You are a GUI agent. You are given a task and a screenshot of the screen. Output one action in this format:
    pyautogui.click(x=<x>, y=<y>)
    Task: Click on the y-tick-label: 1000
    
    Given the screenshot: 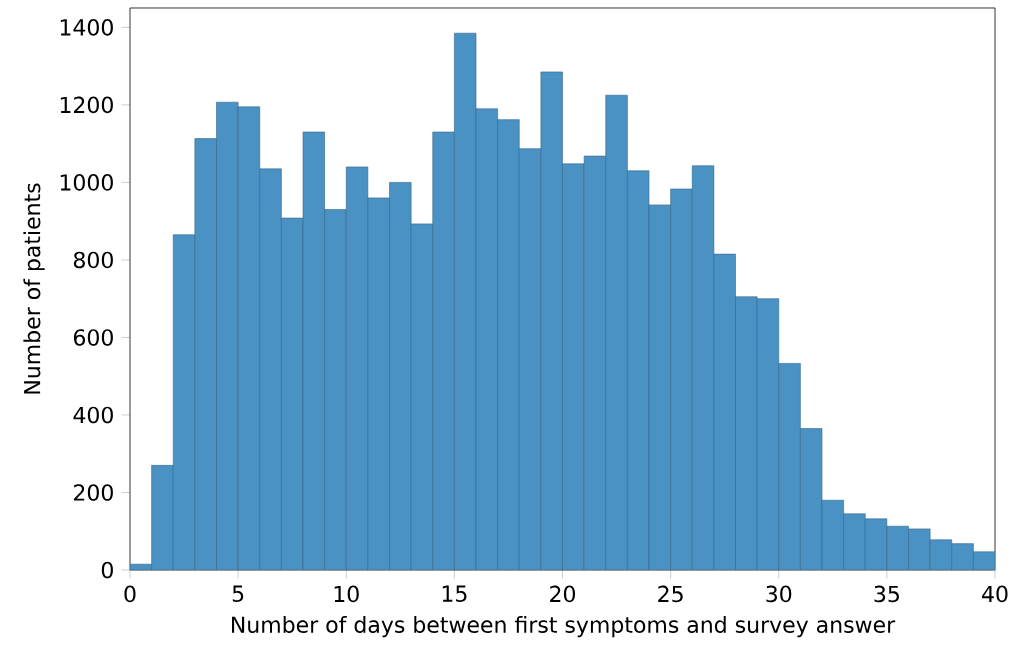 What is the action you would take?
    pyautogui.click(x=86, y=182)
    